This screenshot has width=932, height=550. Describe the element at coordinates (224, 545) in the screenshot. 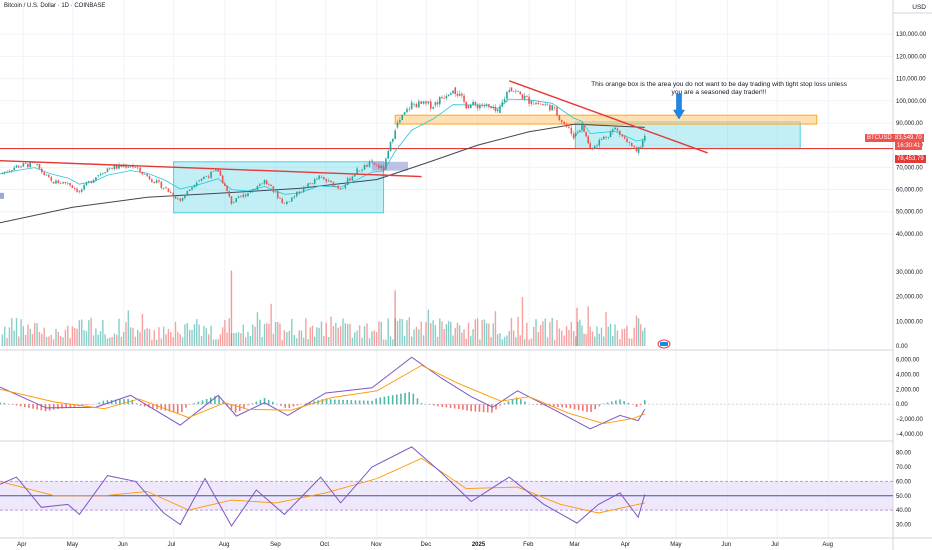

I see `time-axis-label: Aug` at that location.